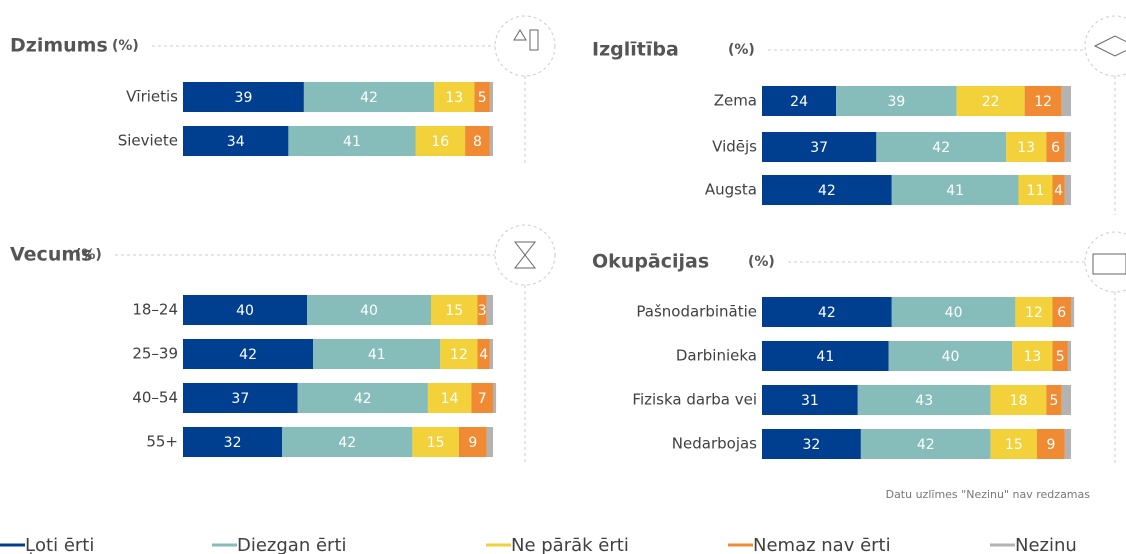  I want to click on legend-label: Nezinu, so click(1046, 544).